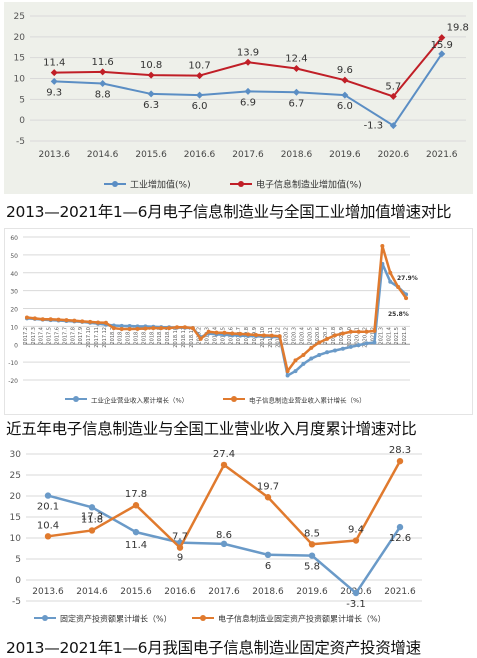  What do you see at coordinates (22, 100) in the screenshot?
I see `y-tick-label: 5` at bounding box center [22, 100].